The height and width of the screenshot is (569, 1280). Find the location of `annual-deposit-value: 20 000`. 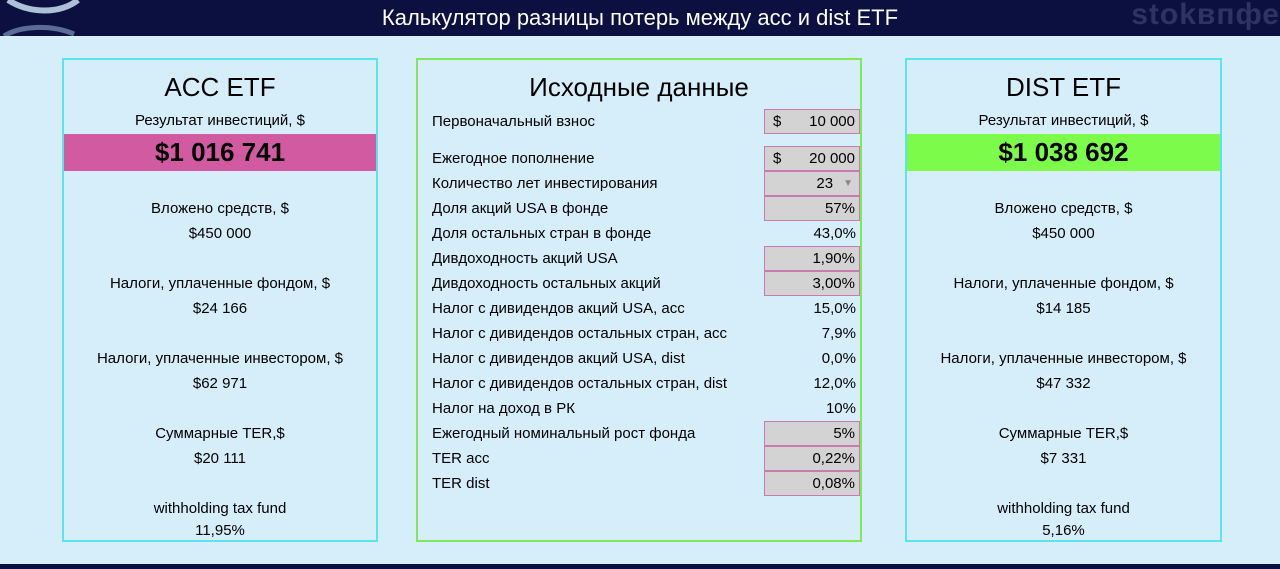

annual-deposit-value: 20 000 is located at coordinates (832, 158).